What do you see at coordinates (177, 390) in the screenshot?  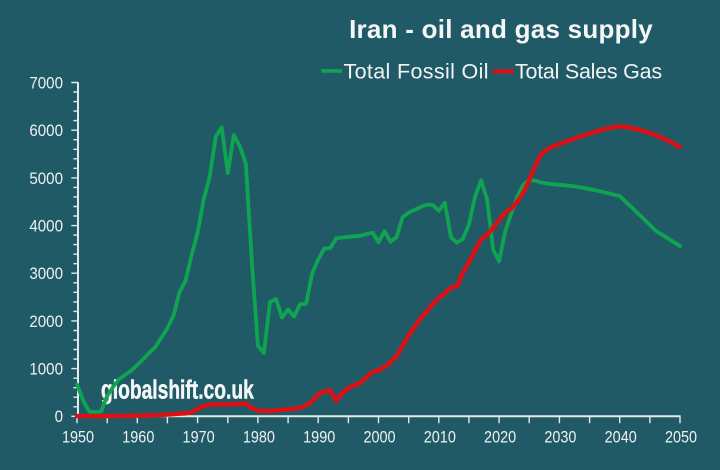 I see `svg-text: globalshift.co.uk` at bounding box center [177, 390].